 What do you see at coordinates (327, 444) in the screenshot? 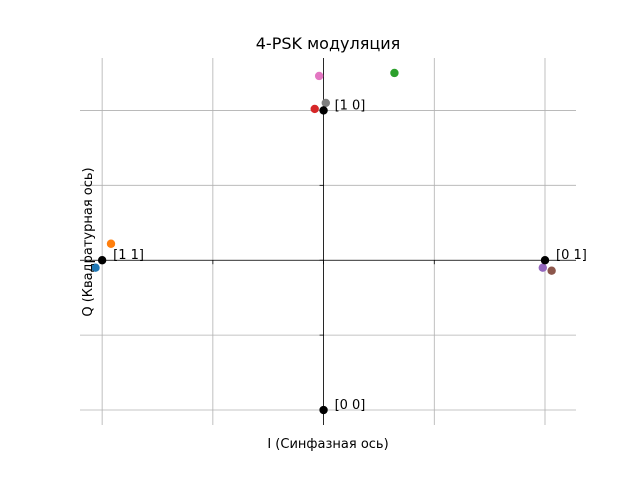
I see `x-axis-label: I (Синфазная ось)` at bounding box center [327, 444].